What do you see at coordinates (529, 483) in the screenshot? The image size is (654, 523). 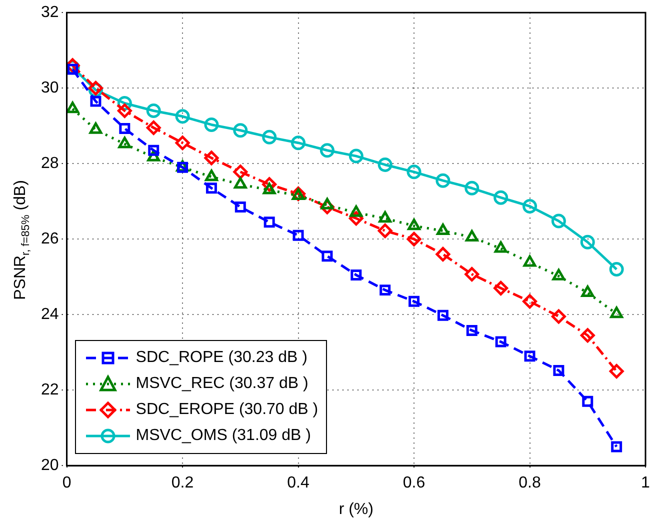 I see `x-tick-label: 0.8` at bounding box center [529, 483].